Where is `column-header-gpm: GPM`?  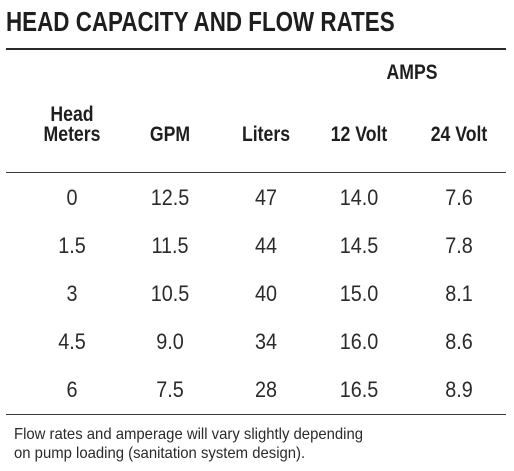 column-header-gpm: GPM is located at coordinates (170, 134).